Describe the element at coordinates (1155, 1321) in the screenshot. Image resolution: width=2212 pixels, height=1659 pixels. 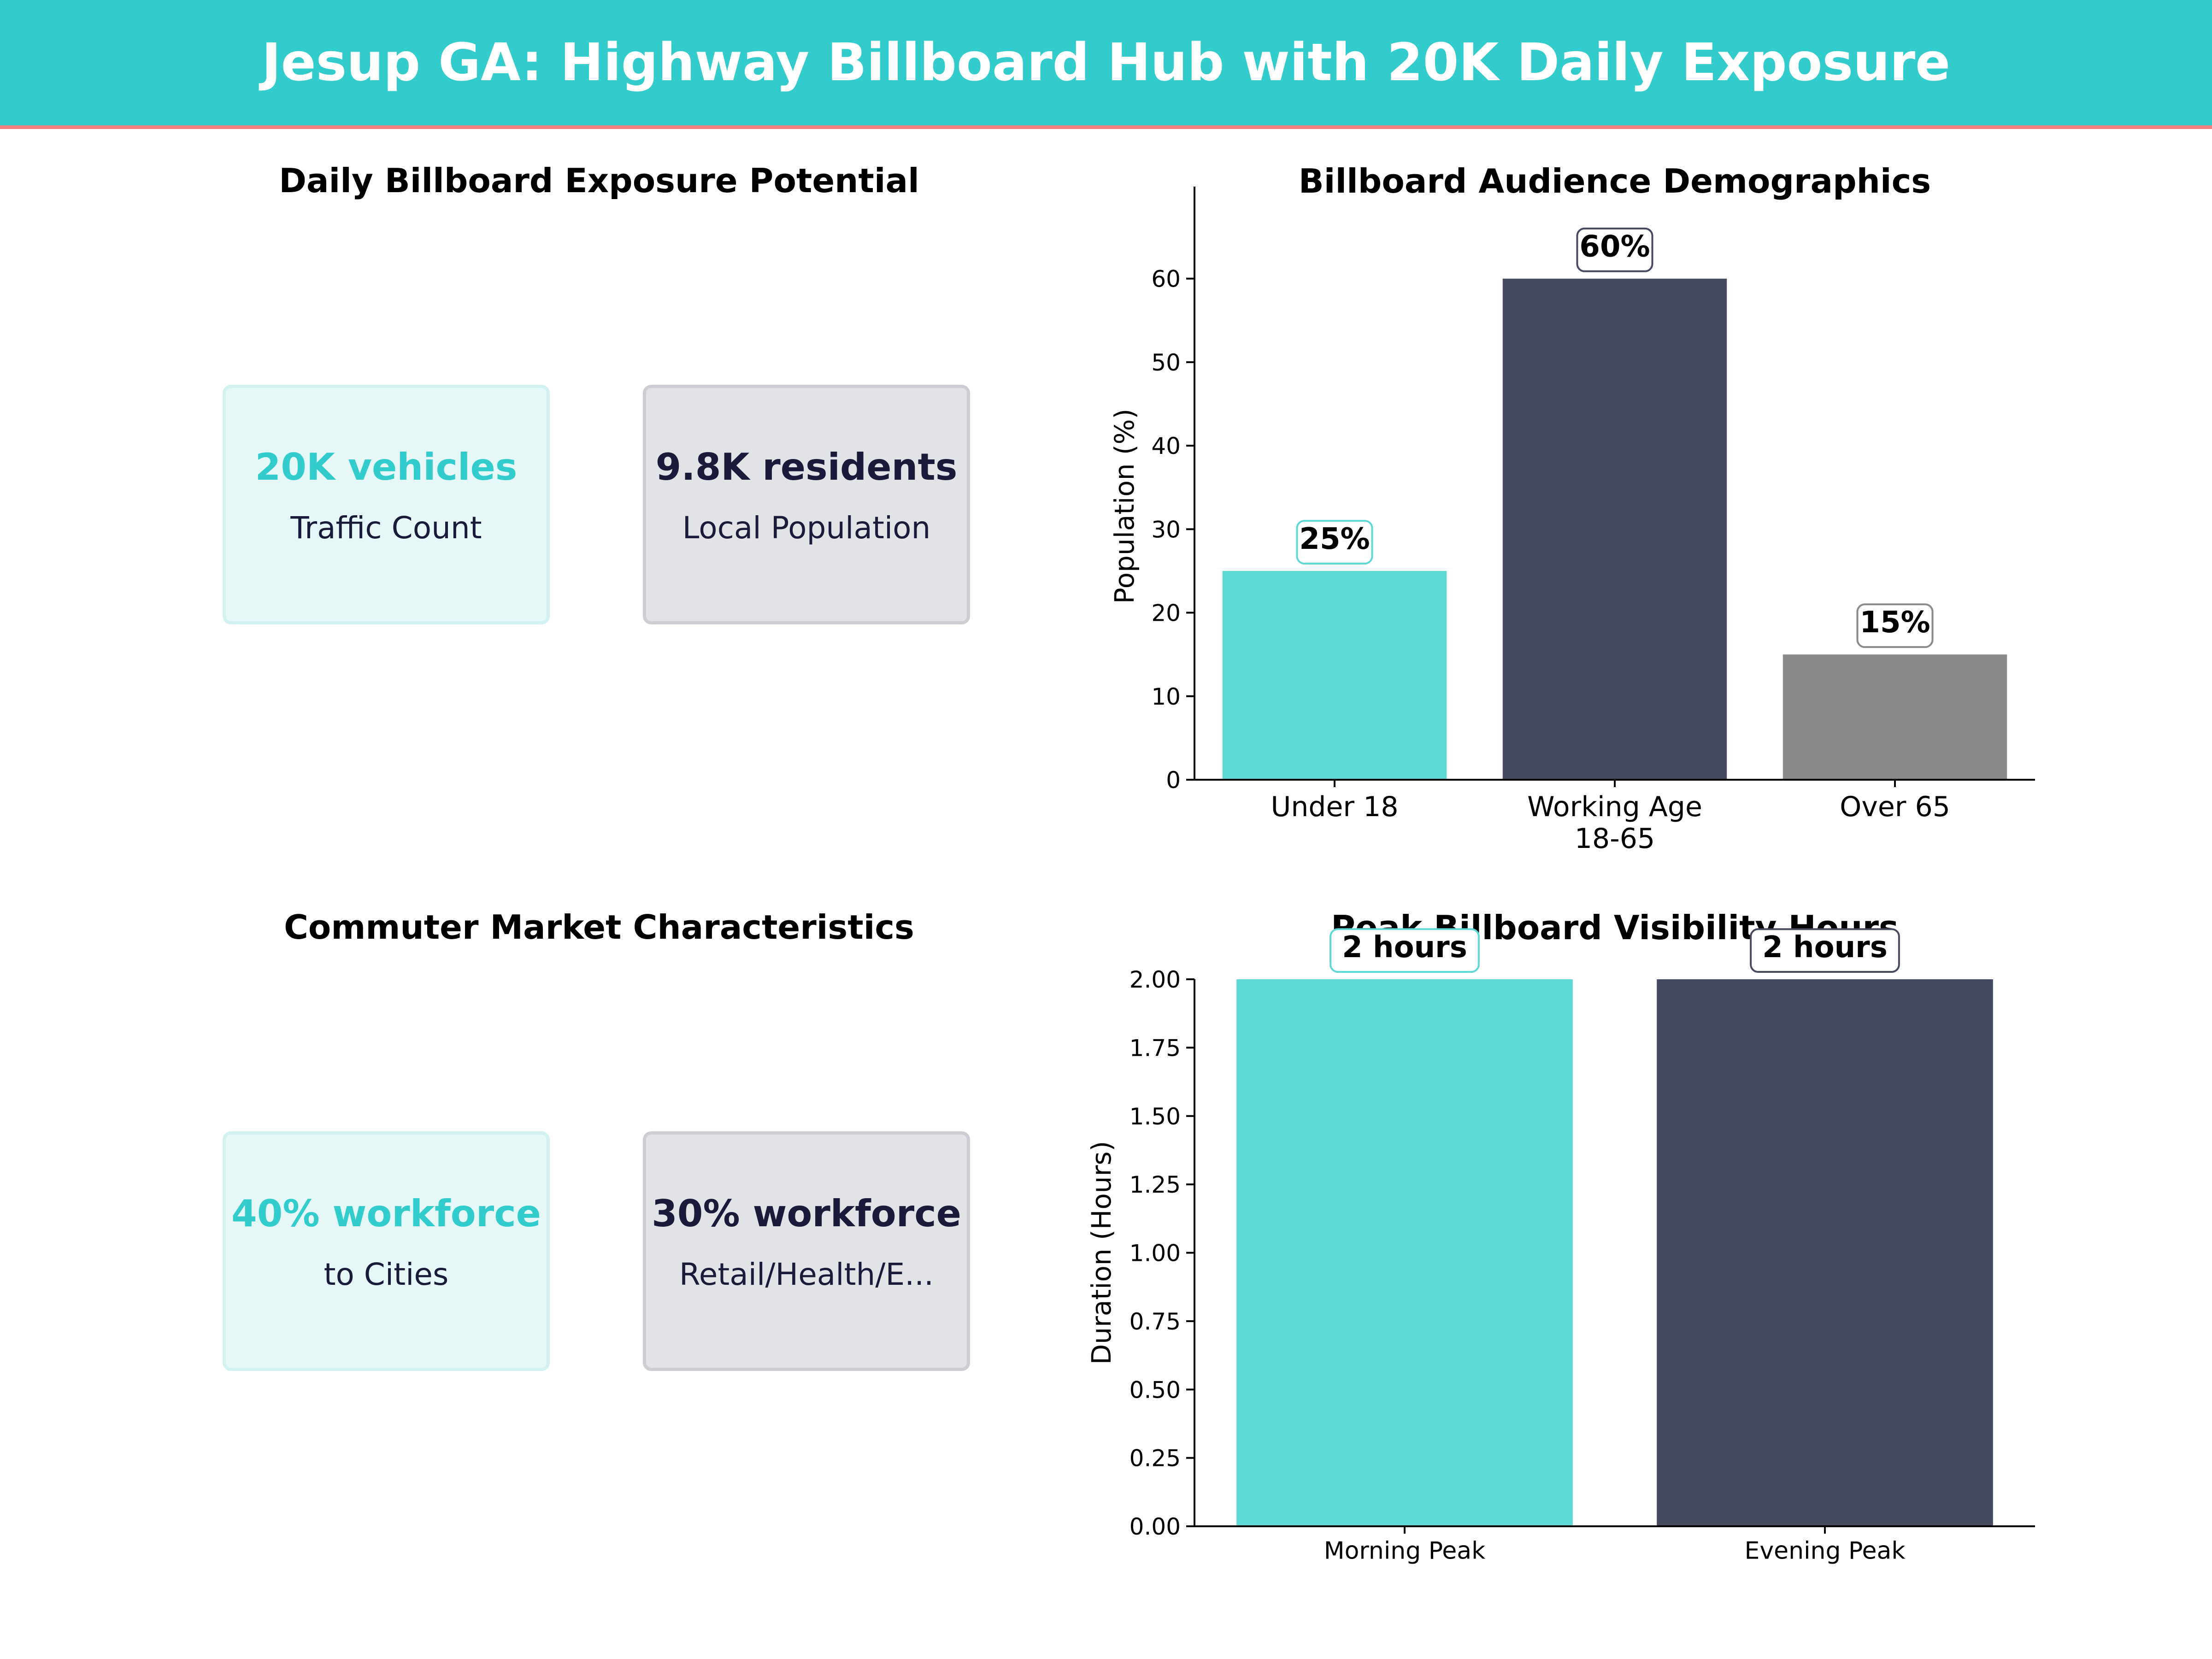
I see `y-tick-label: 0.75` at that location.